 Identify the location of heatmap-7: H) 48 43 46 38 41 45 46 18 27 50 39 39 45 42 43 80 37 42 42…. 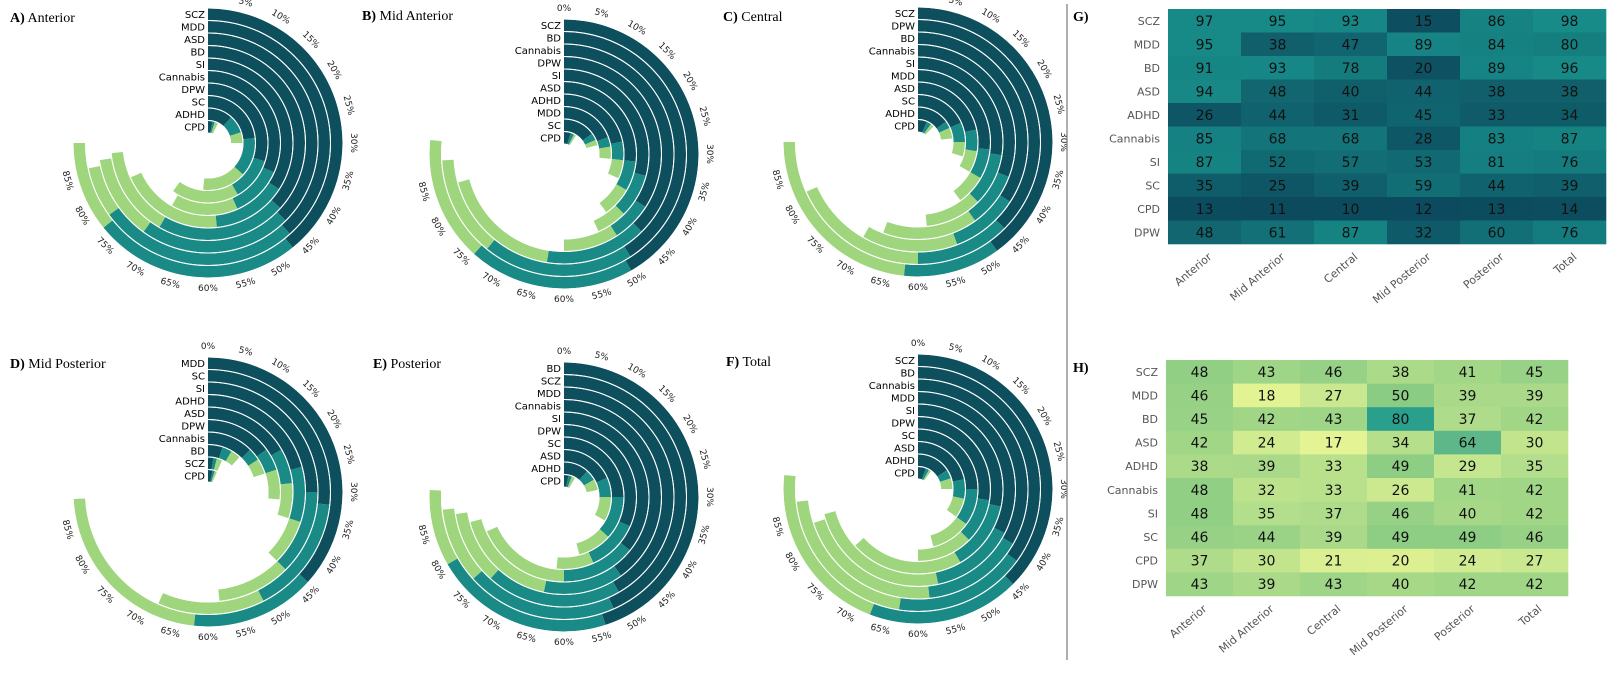
(1321, 509).